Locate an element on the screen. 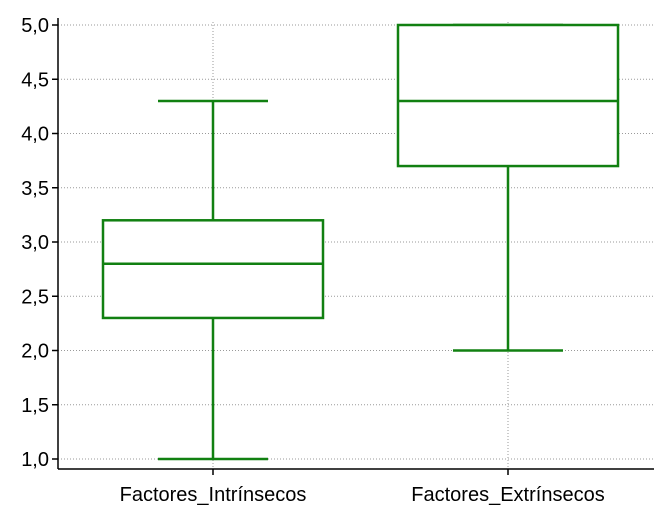  x-category-label: Factores_Intrínsecos is located at coordinates (213, 495).